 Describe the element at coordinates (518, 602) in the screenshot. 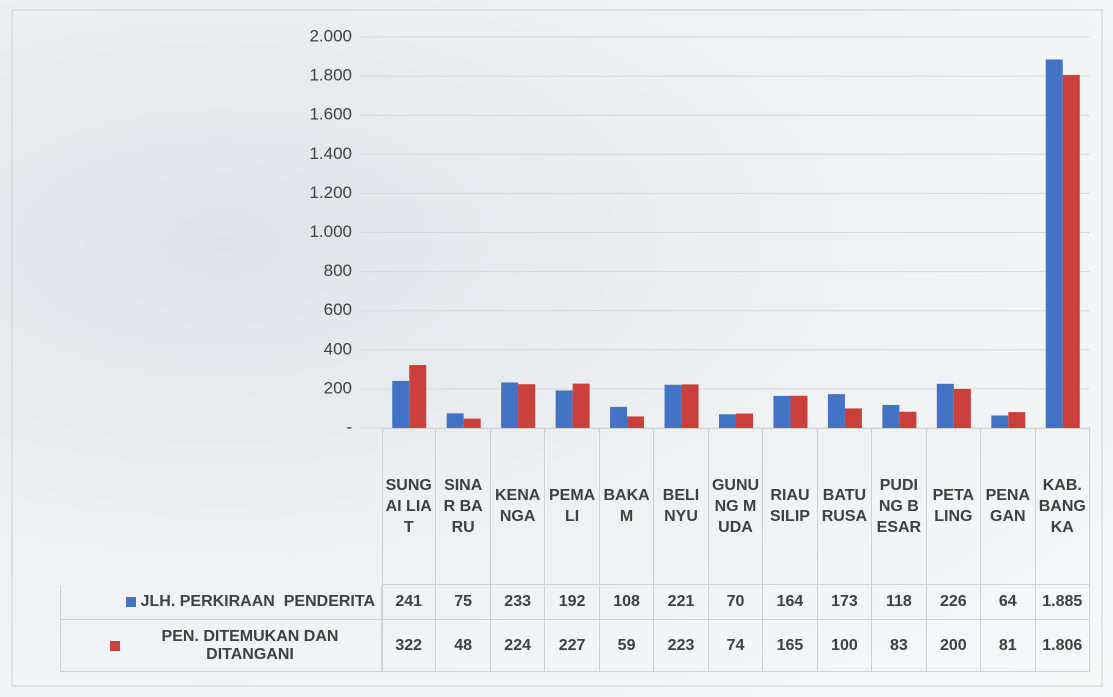

I see `value-cell: 233` at that location.